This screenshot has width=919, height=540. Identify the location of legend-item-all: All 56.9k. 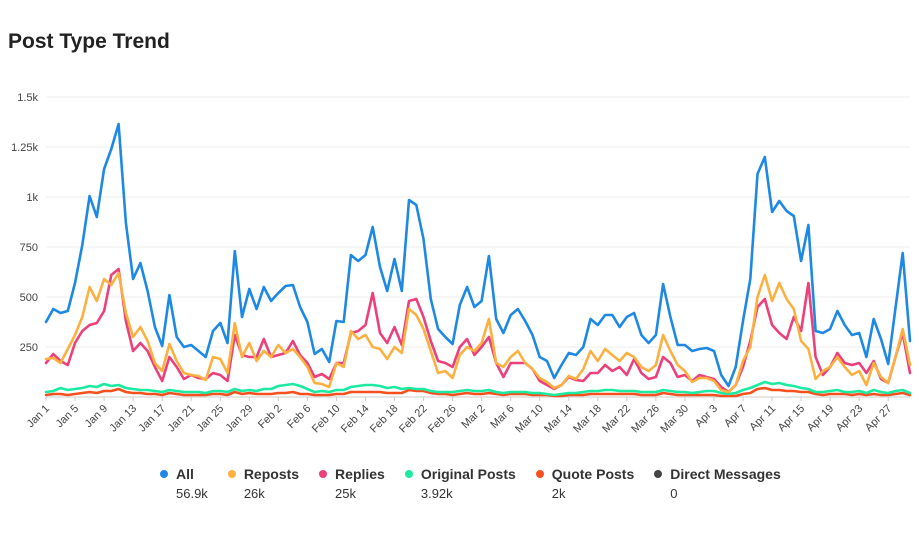
(184, 483).